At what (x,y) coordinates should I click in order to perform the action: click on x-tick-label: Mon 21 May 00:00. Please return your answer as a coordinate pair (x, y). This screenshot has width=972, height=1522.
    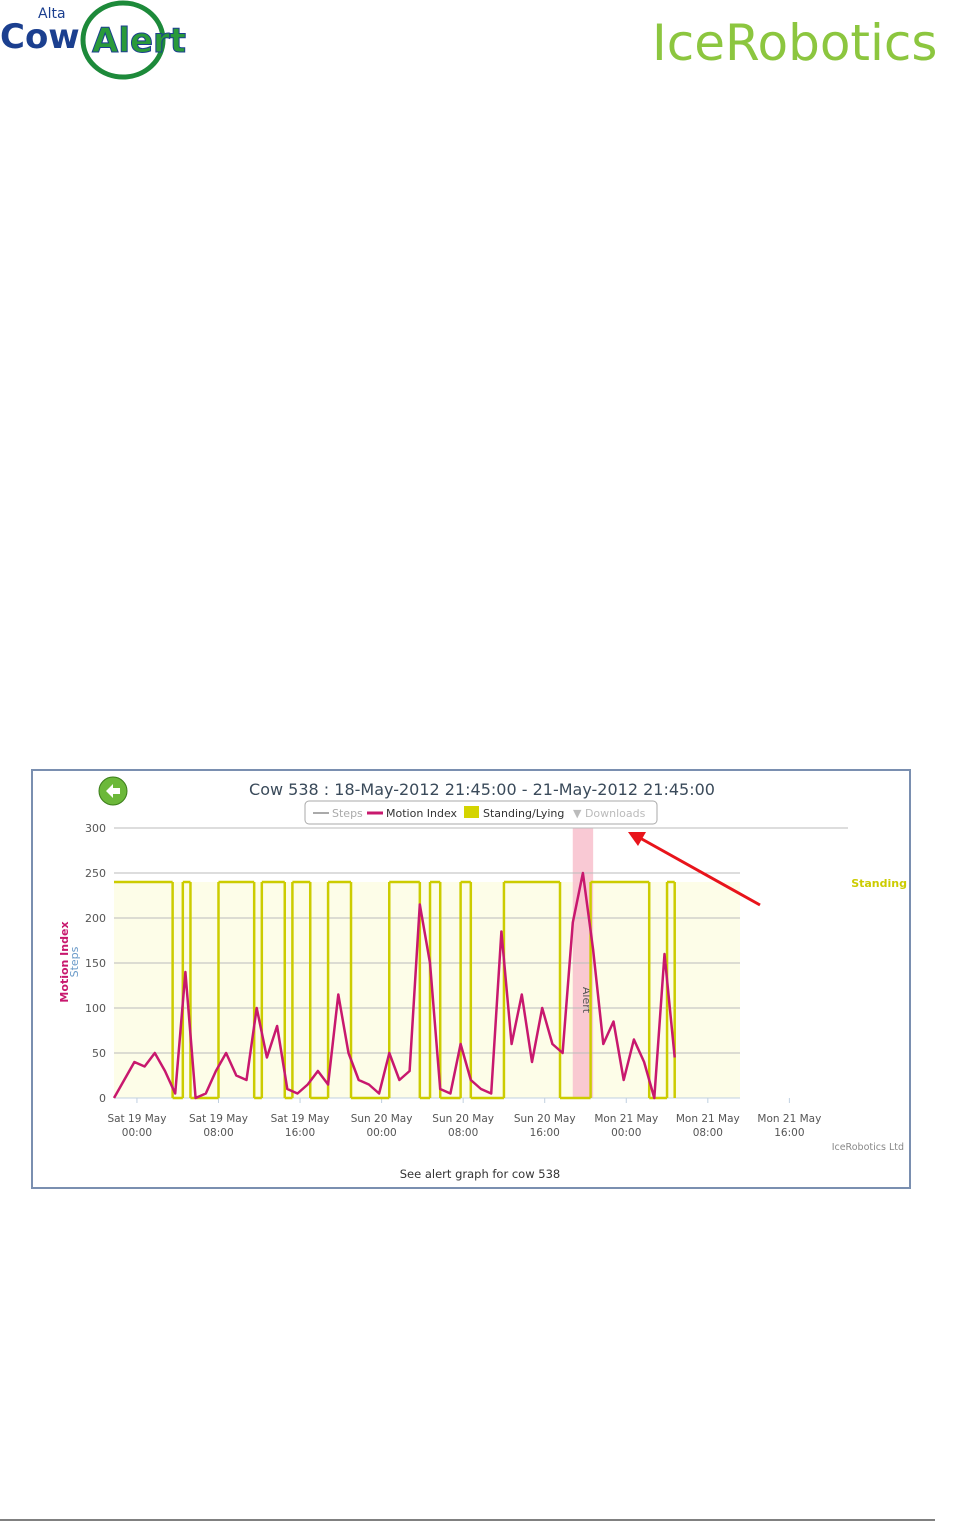
    Looking at the image, I should click on (626, 1126).